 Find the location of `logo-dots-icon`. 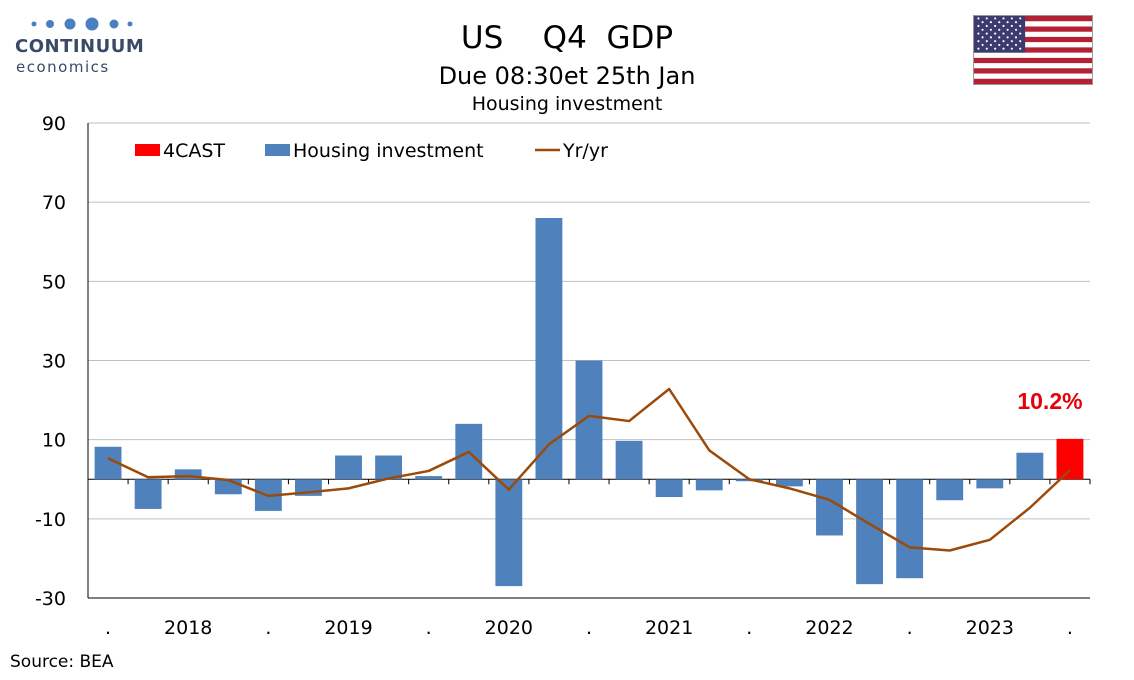

logo-dots-icon is located at coordinates (82, 24).